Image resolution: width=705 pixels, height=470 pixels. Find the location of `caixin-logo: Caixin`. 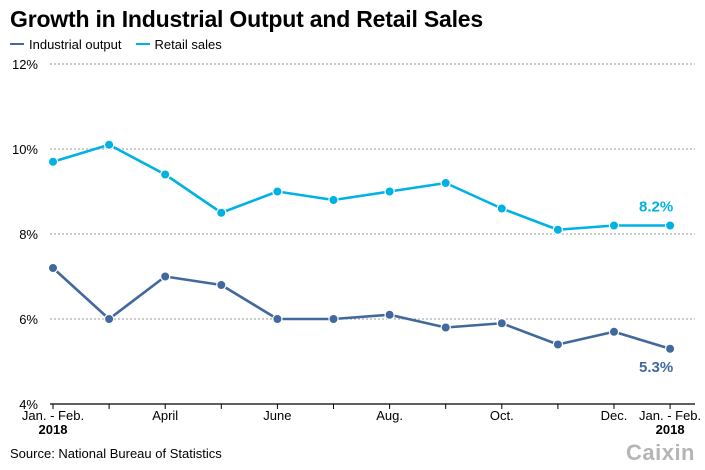

caixin-logo: Caixin is located at coordinates (660, 452).